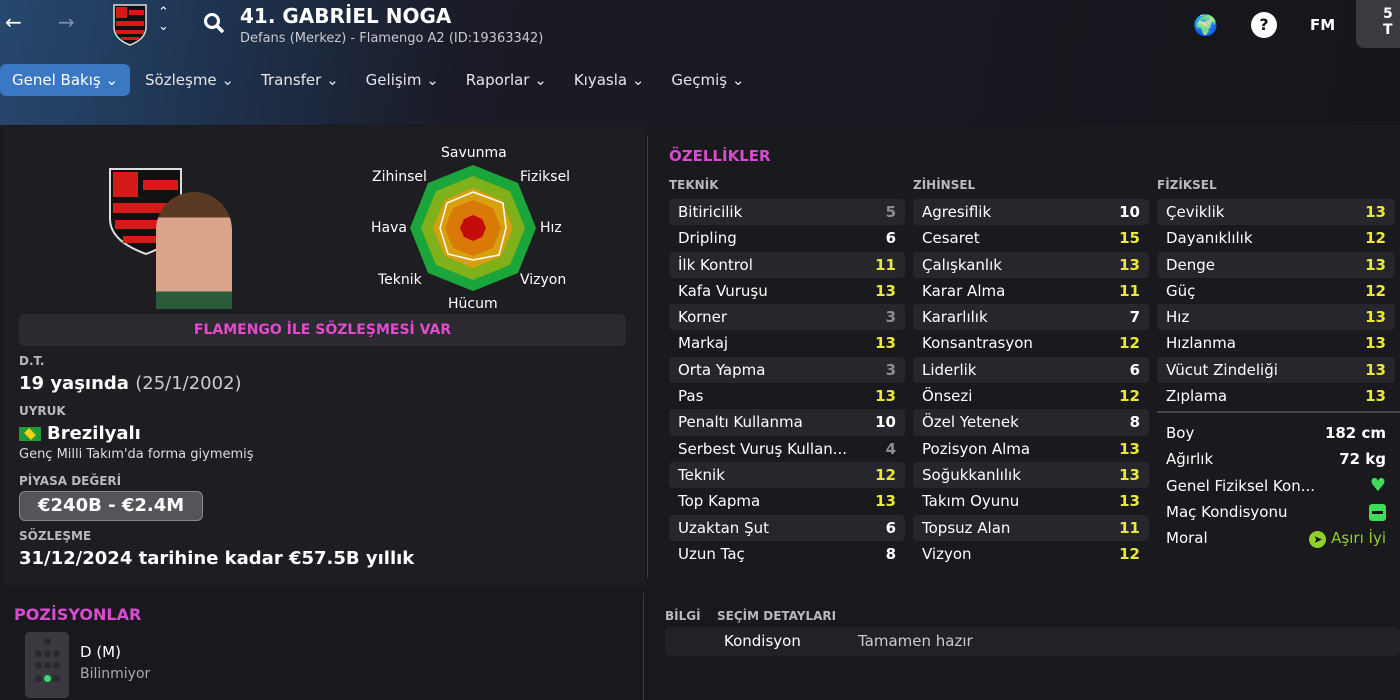 This screenshot has height=700, width=1400. Describe the element at coordinates (683, 616) in the screenshot. I see `tab-info: BİLGİ` at that location.